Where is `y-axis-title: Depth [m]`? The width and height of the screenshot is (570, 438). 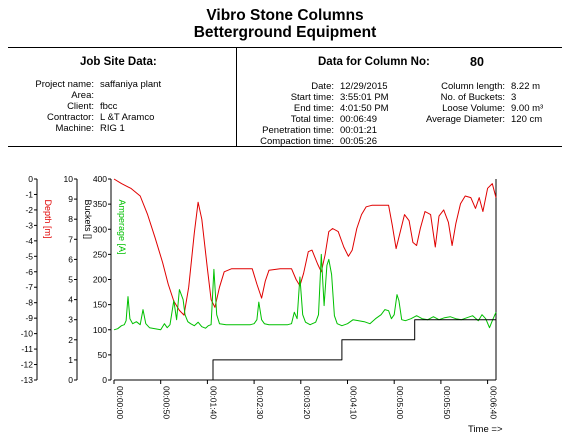
y-axis-title: Depth [m] is located at coordinates (48, 219).